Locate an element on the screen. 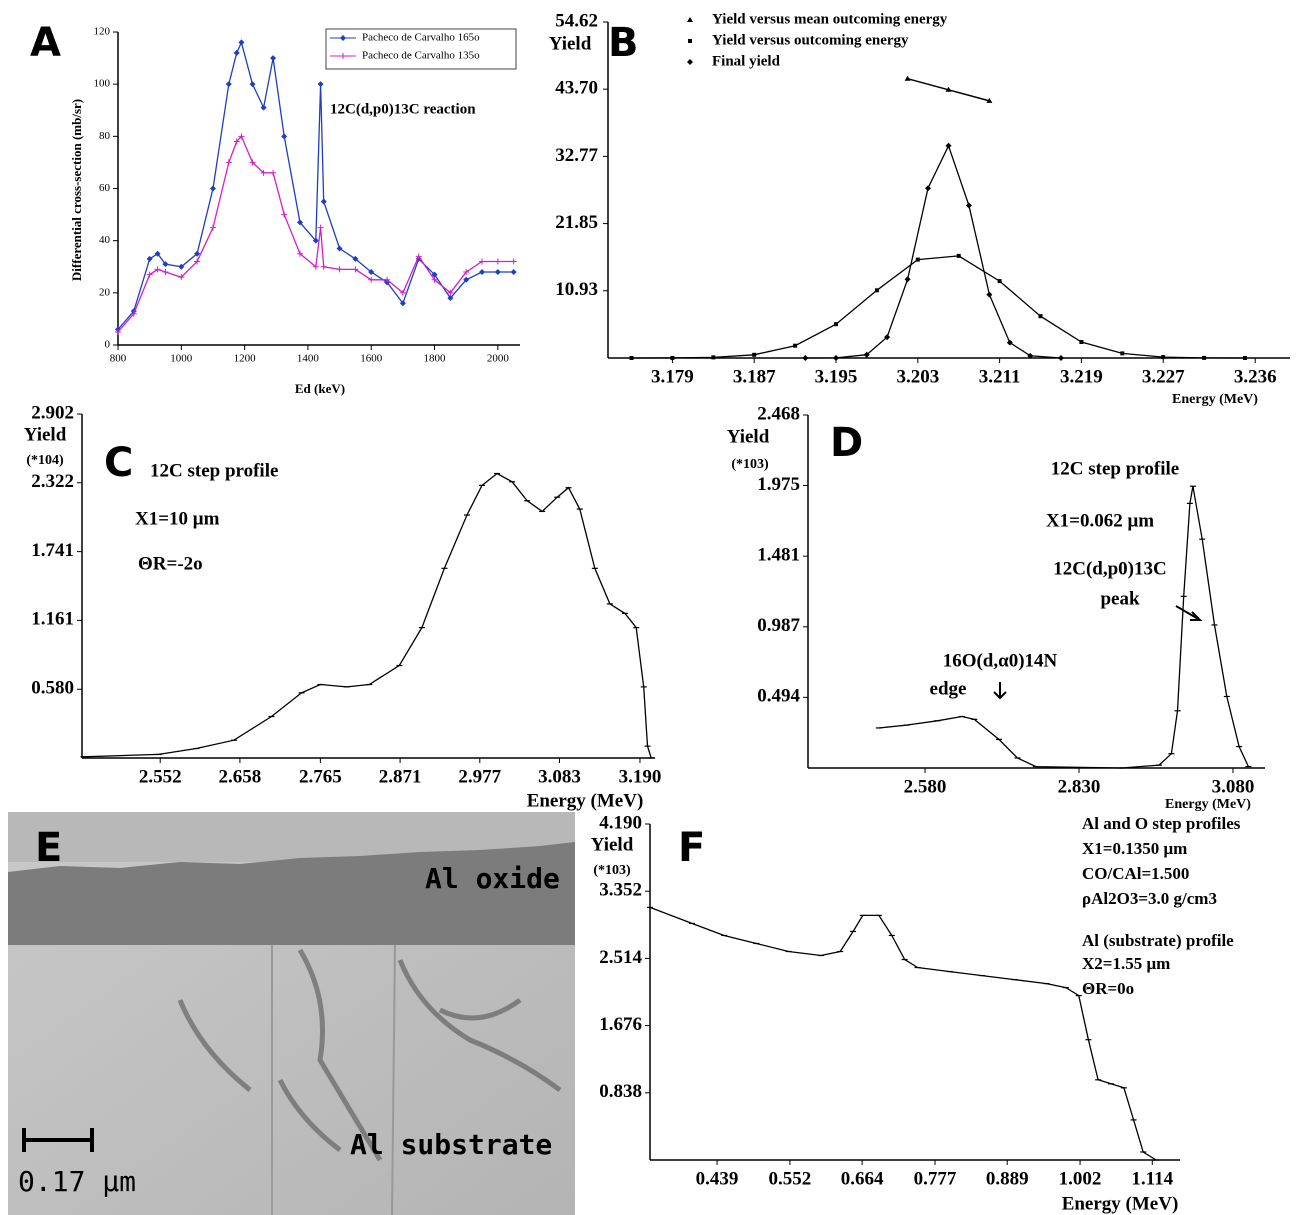 The width and height of the screenshot is (1296, 1215). x-tick-label: 2.830 is located at coordinates (1079, 786).